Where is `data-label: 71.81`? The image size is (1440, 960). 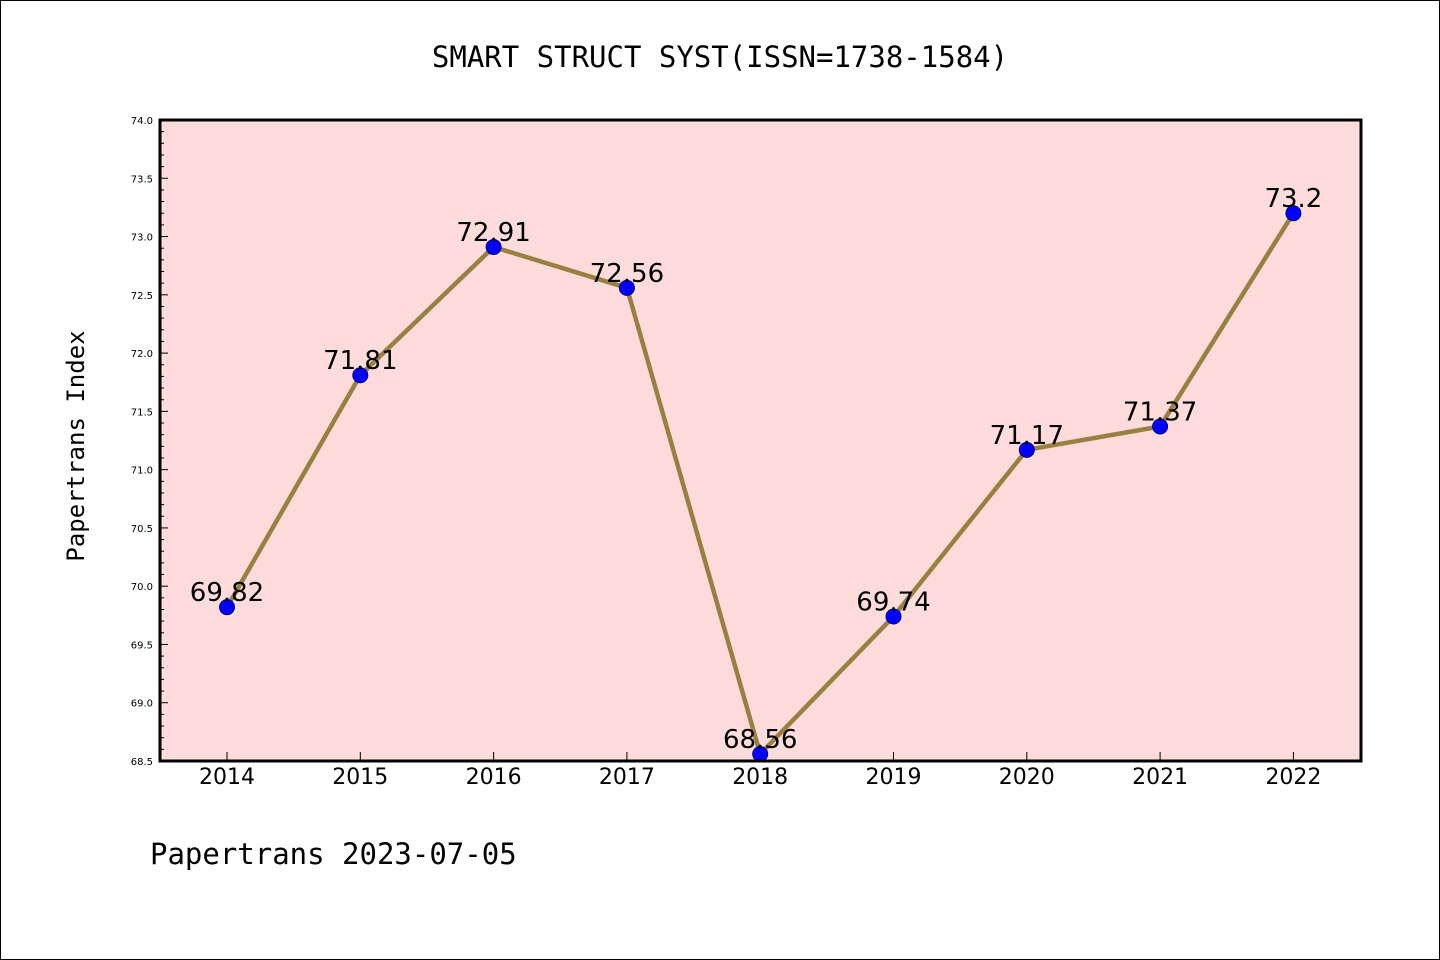 data-label: 71.81 is located at coordinates (360, 361).